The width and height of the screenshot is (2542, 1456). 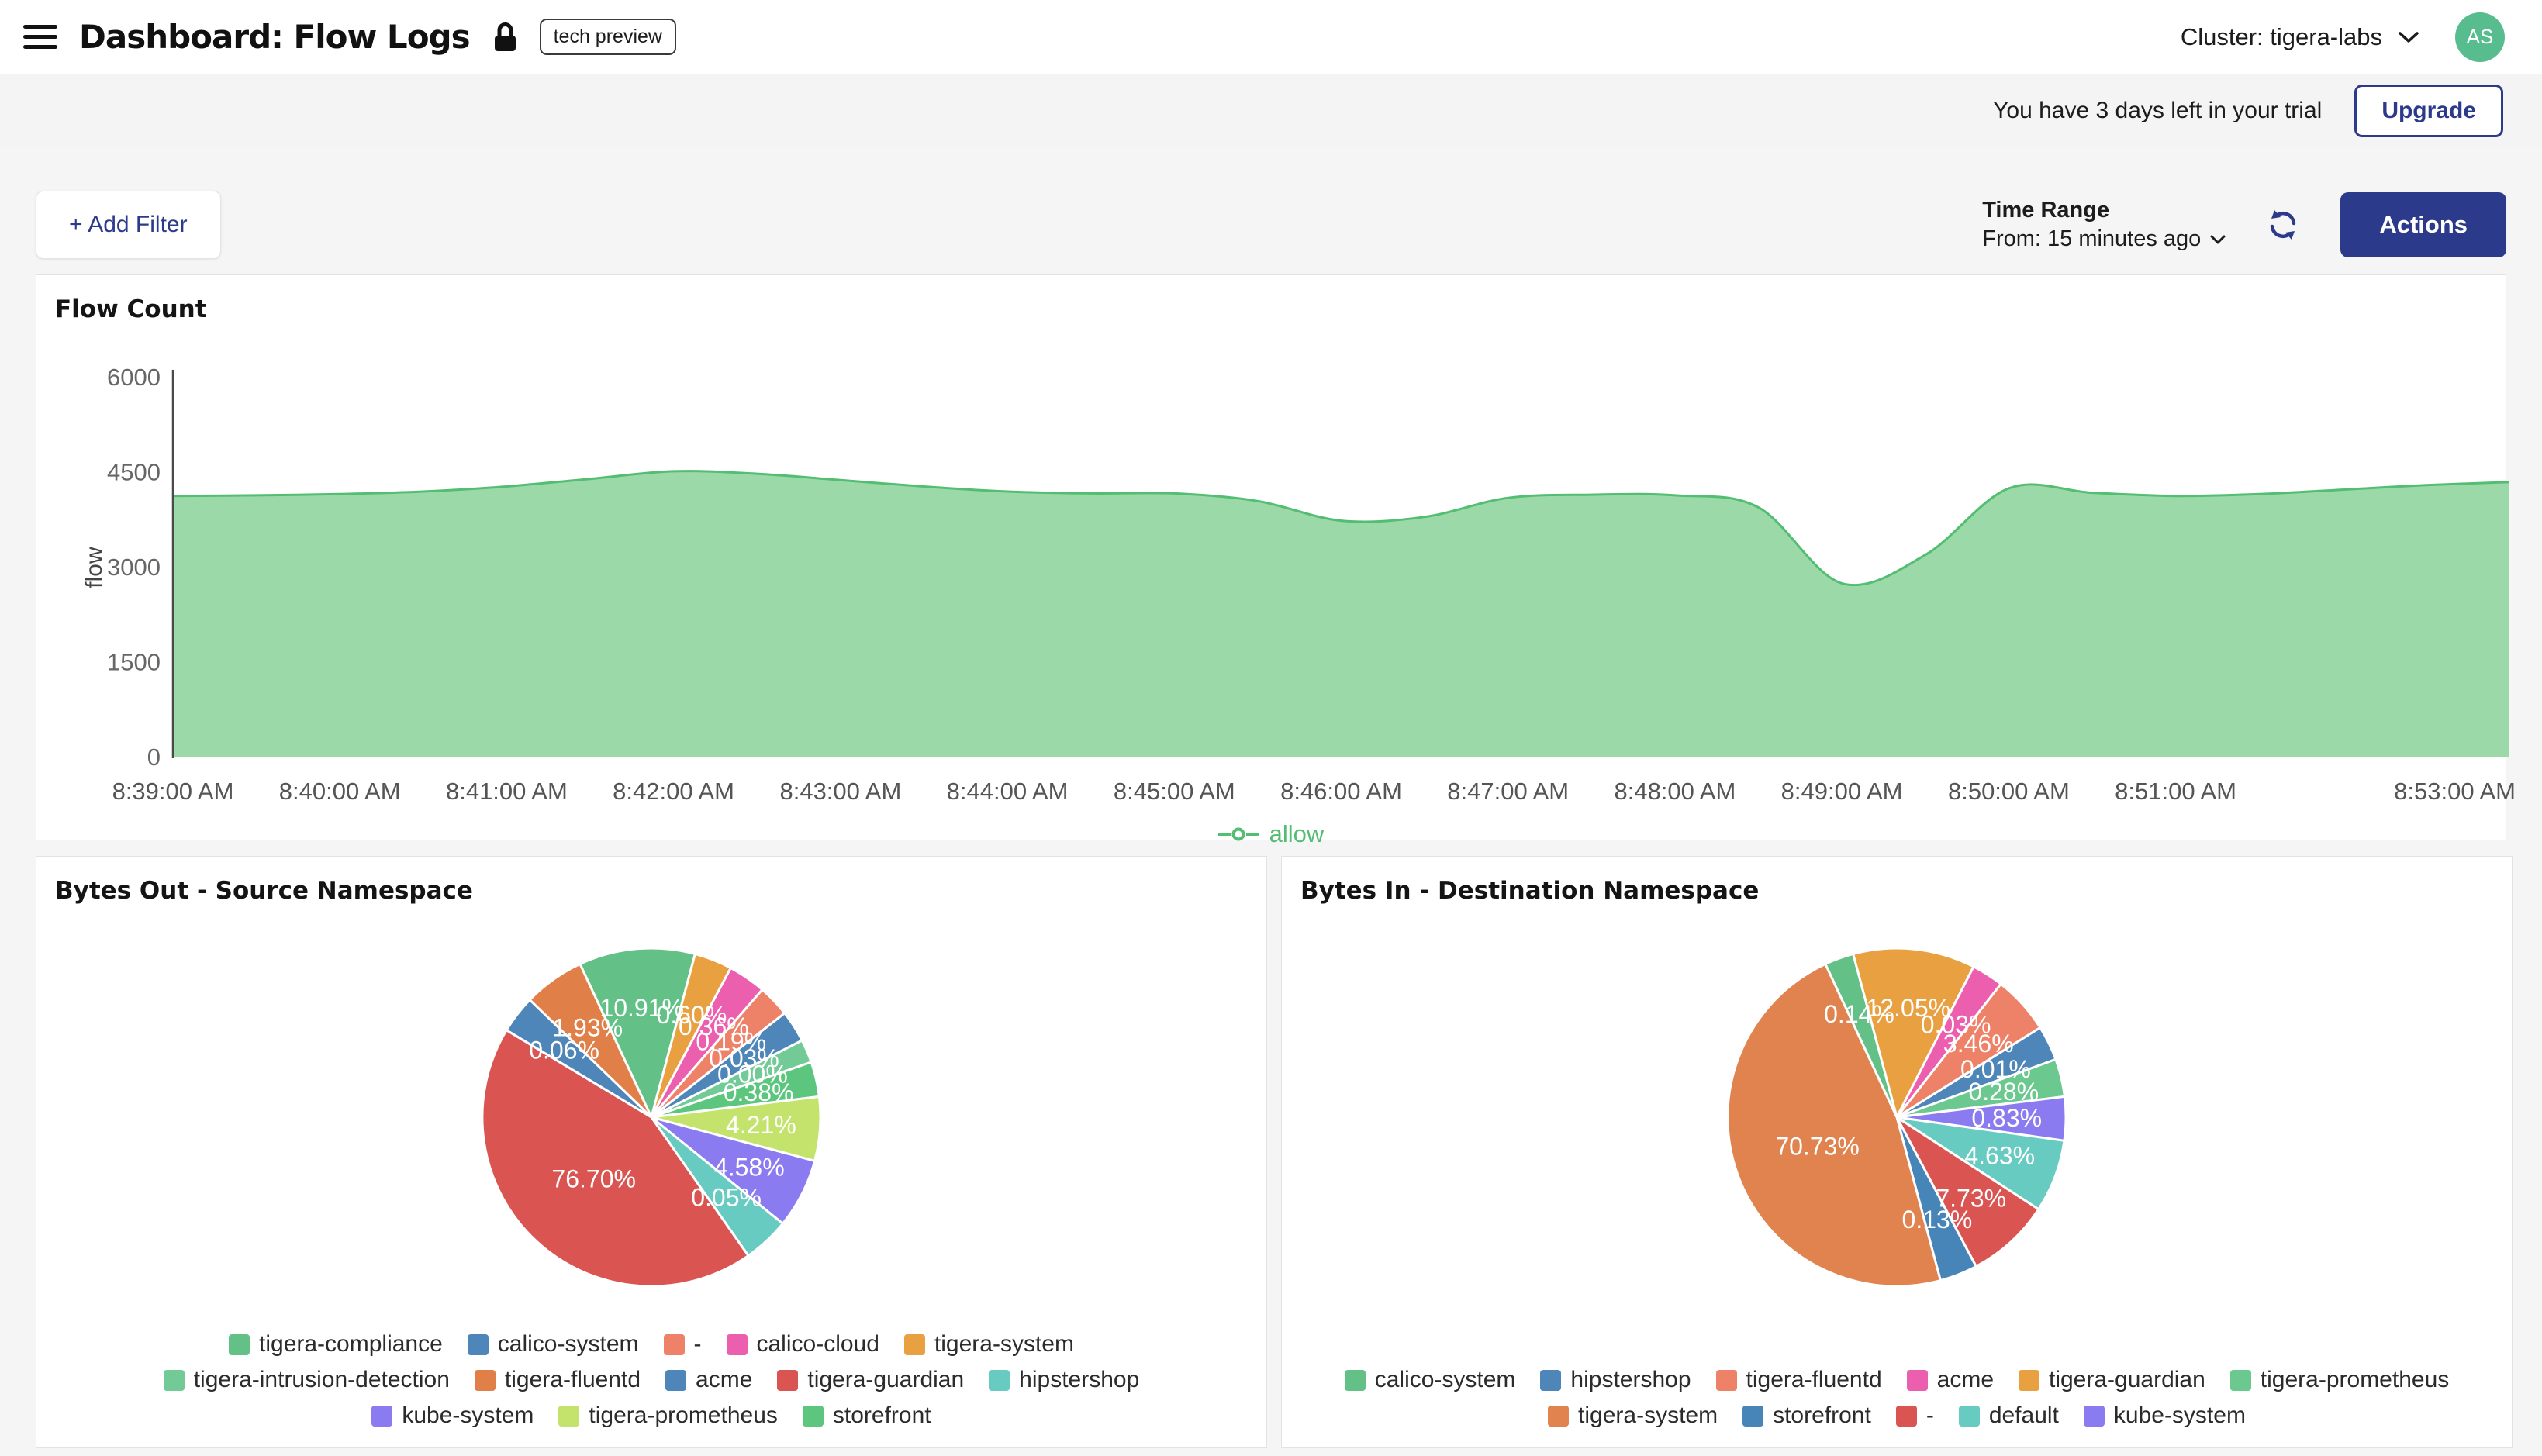 I want to click on x-tick-label: 8:43:00 AM, so click(x=840, y=792).